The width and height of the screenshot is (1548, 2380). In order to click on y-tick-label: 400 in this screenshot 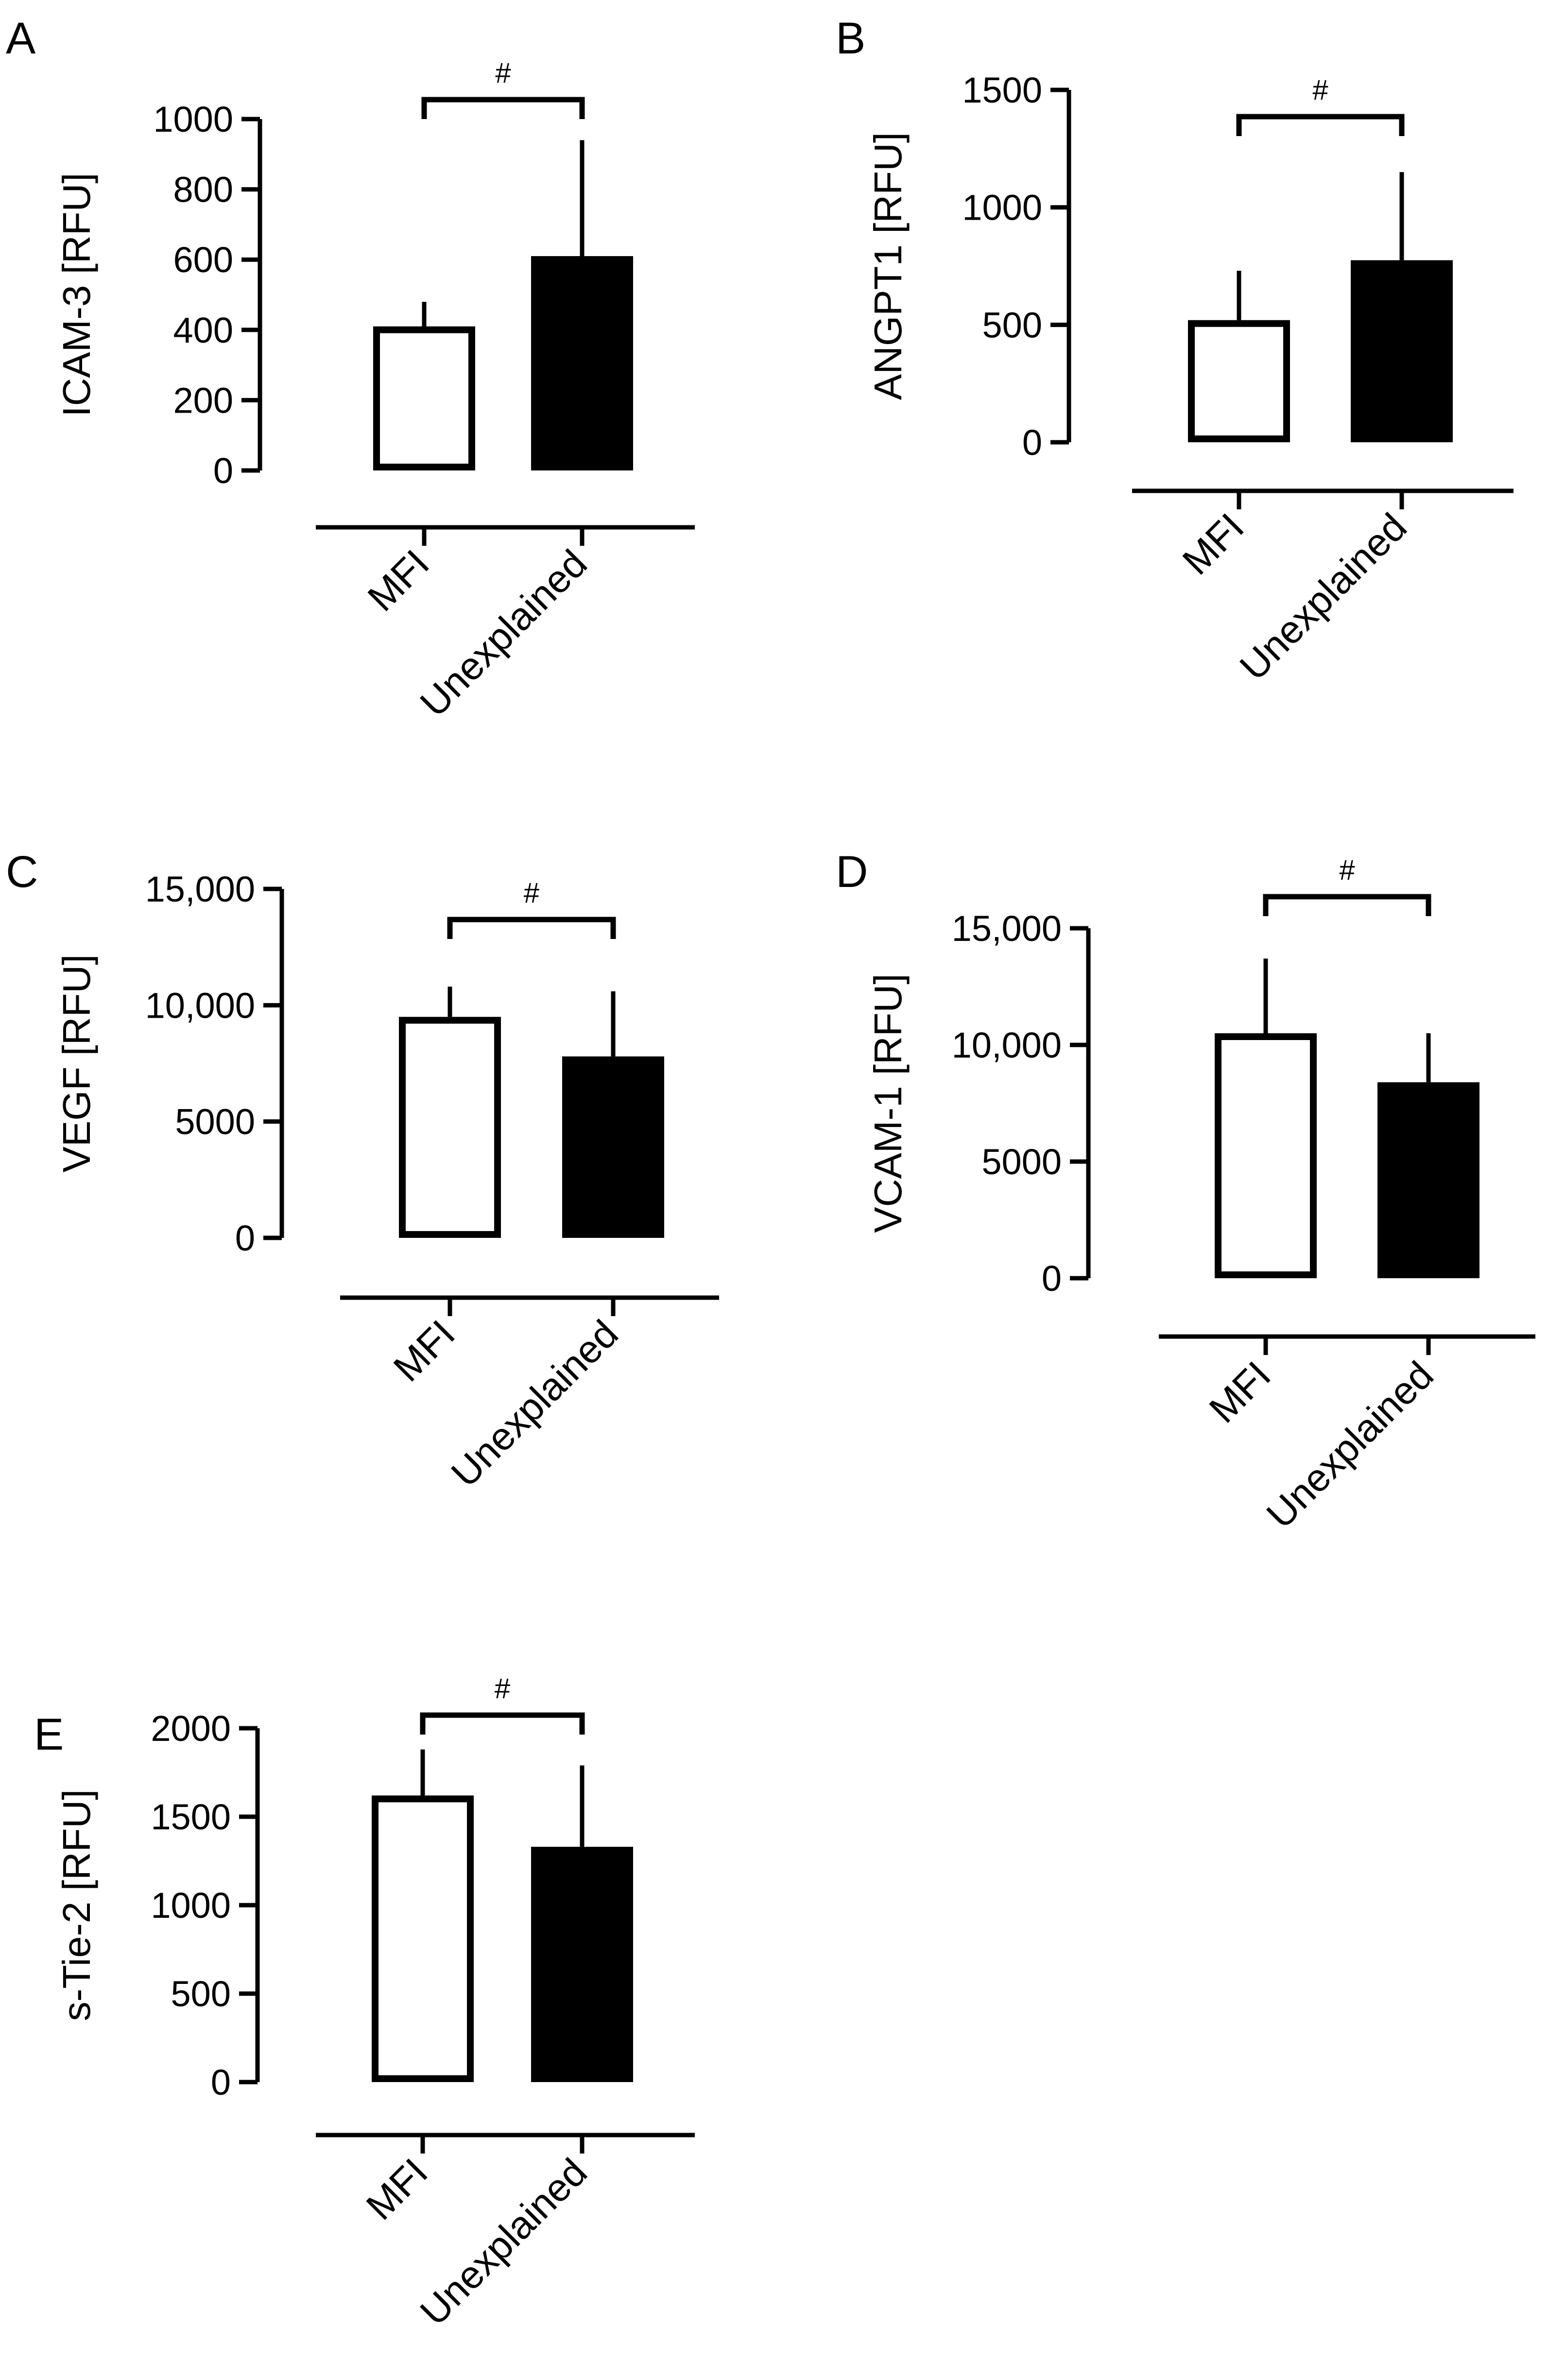, I will do `click(203, 330)`.